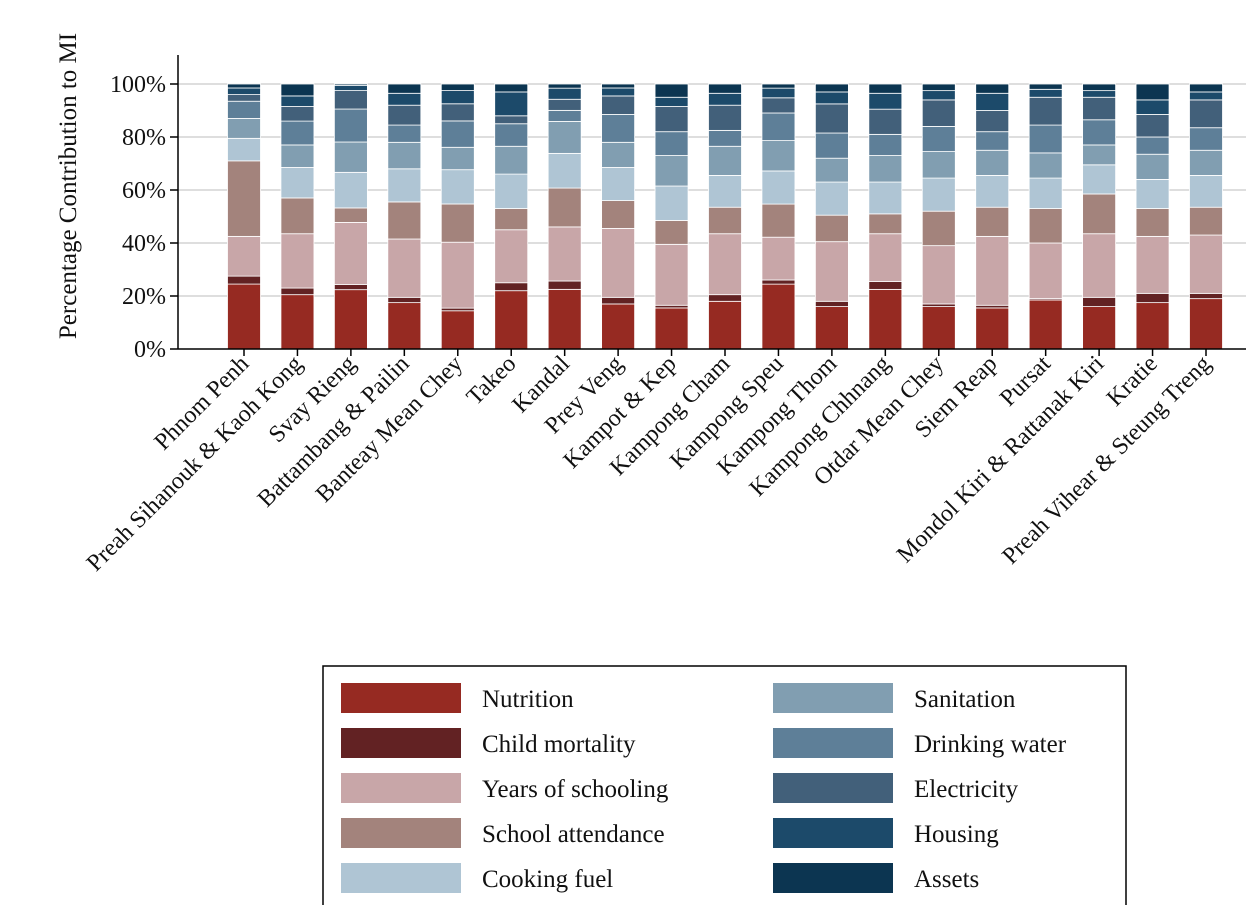 This screenshot has width=1248, height=910. Describe the element at coordinates (965, 699) in the screenshot. I see `legend-label: Sanitation` at that location.